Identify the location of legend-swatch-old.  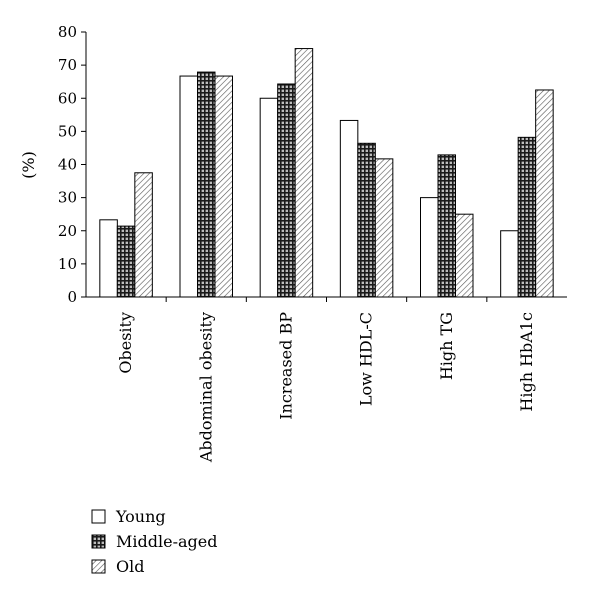
(98, 566).